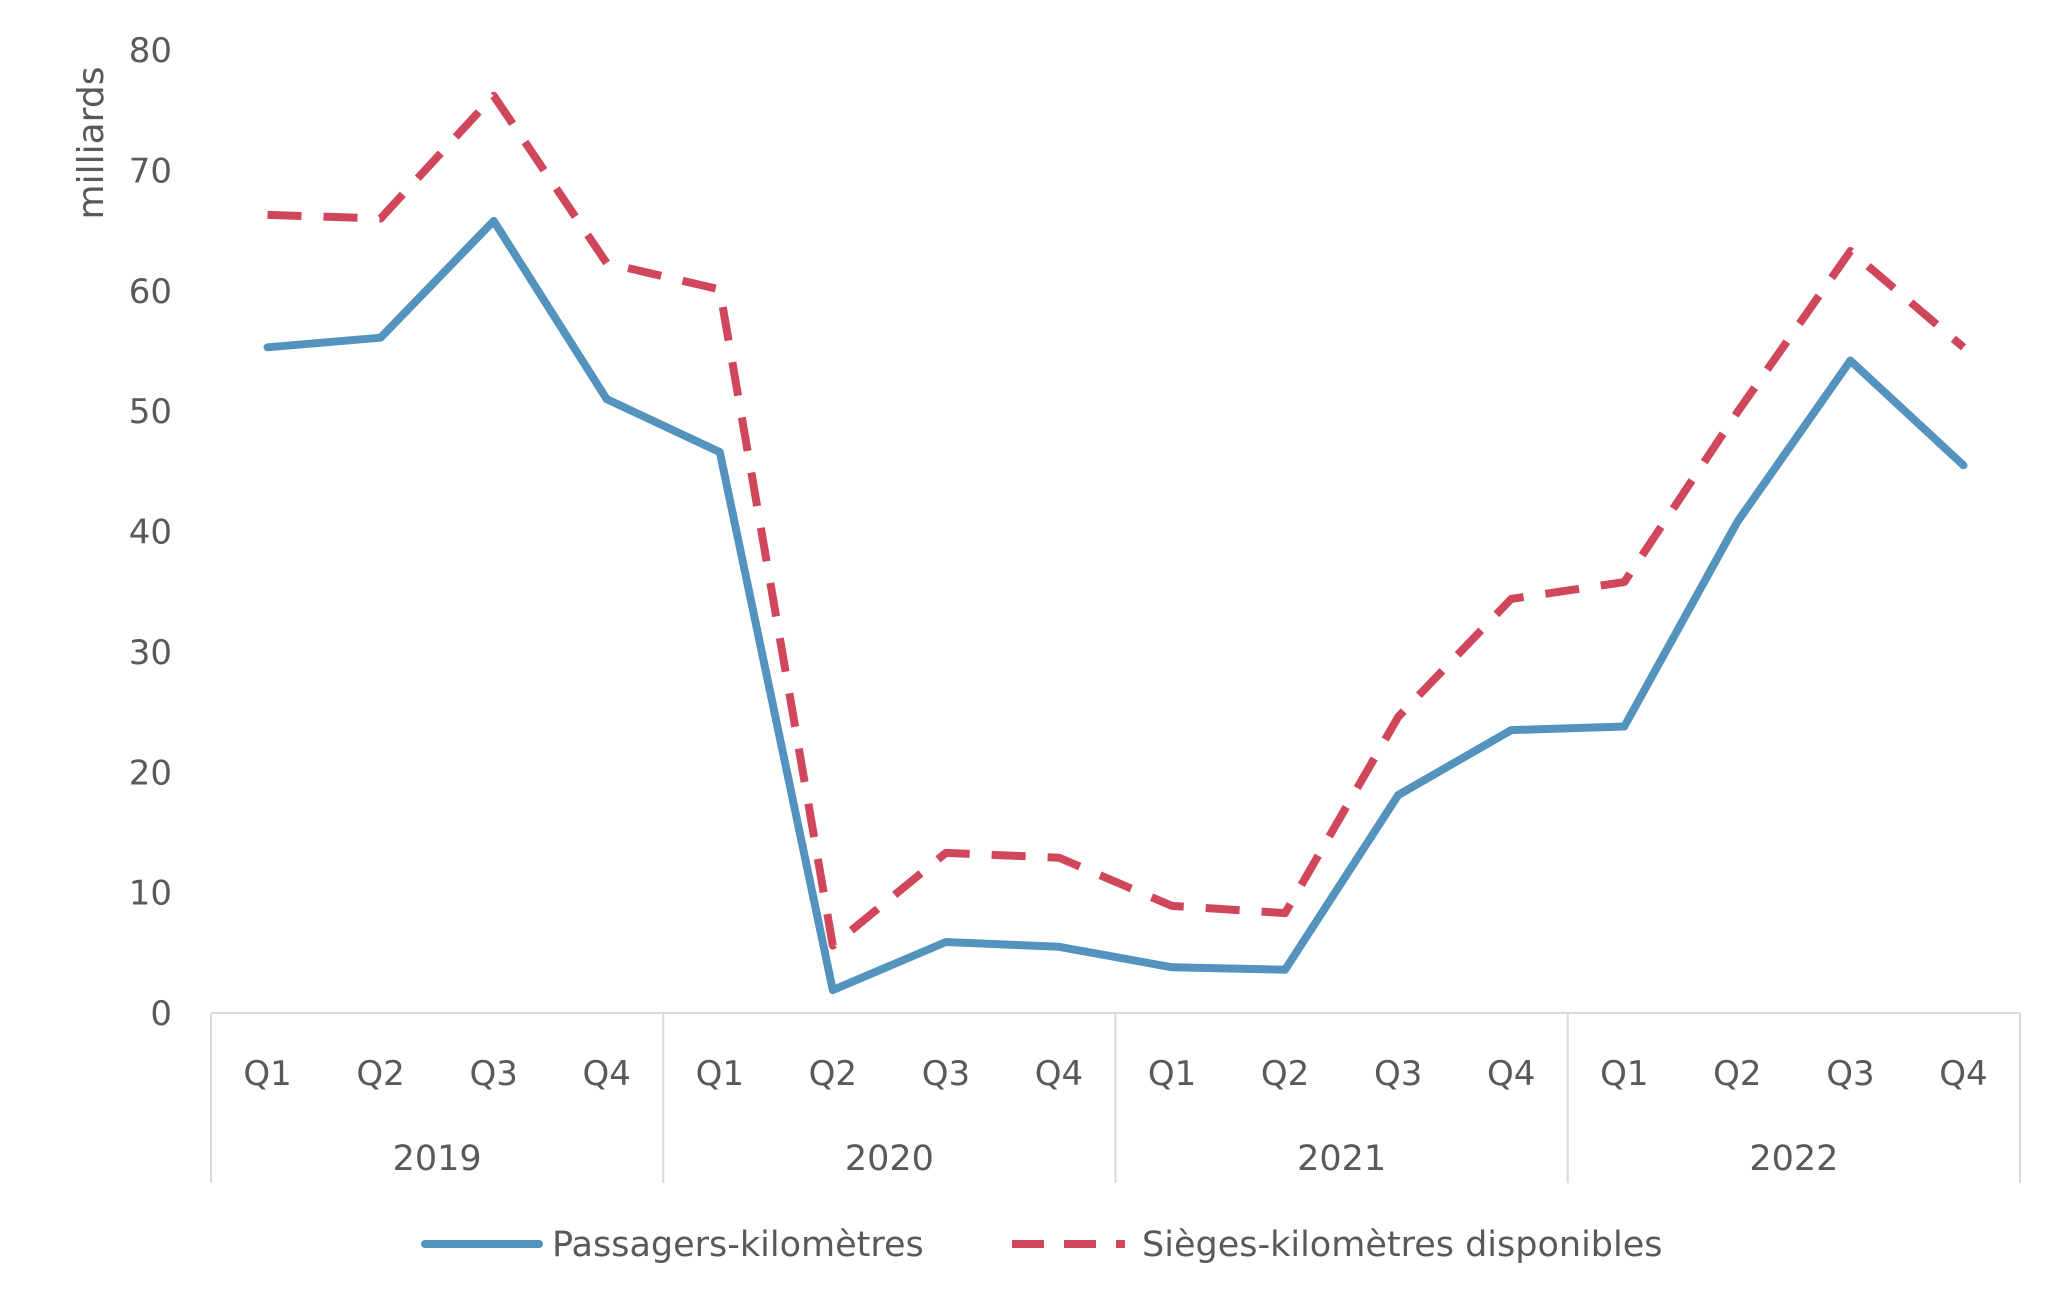 Image resolution: width=2055 pixels, height=1304 pixels. What do you see at coordinates (150, 773) in the screenshot?
I see `y-tick-label: 20` at bounding box center [150, 773].